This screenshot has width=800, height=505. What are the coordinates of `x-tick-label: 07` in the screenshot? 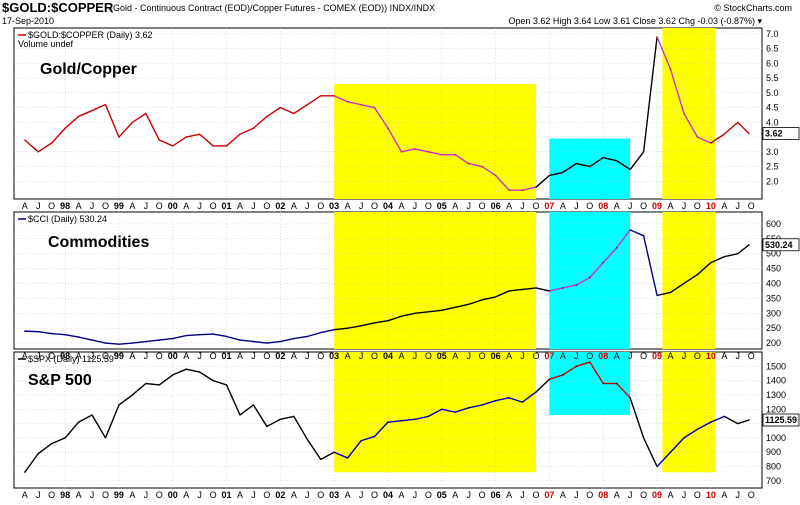 It's located at (549, 356).